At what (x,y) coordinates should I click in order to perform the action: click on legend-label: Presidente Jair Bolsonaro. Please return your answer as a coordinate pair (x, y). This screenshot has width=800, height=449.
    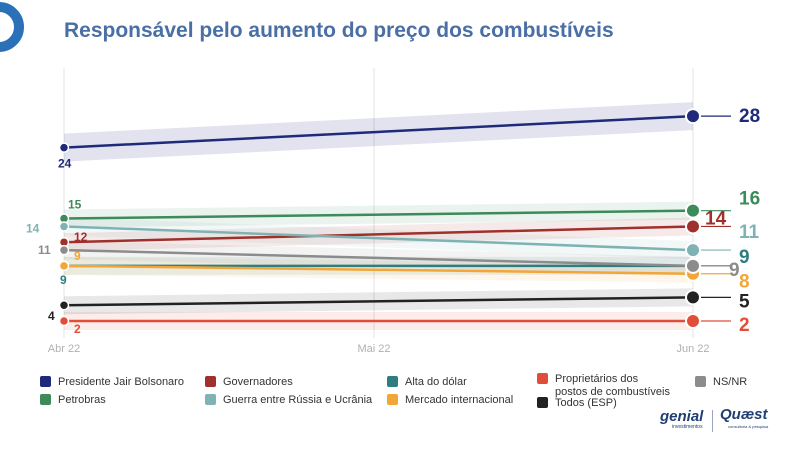
    Looking at the image, I should click on (121, 382).